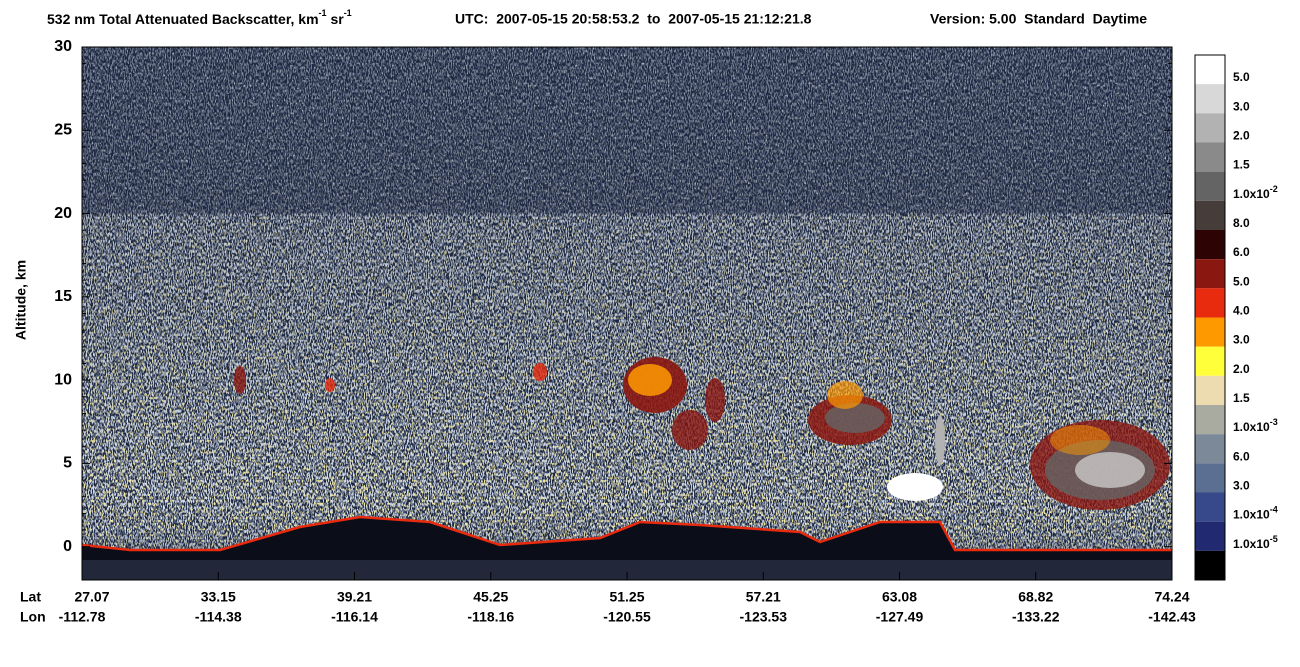 Image resolution: width=1300 pixels, height=667 pixels. I want to click on colorbar-frame, so click(1210, 317).